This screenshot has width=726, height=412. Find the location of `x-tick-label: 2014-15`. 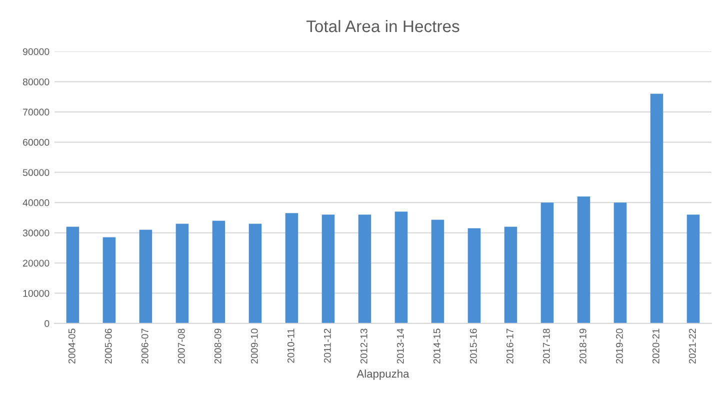

x-tick-label: 2014-15 is located at coordinates (436, 346).